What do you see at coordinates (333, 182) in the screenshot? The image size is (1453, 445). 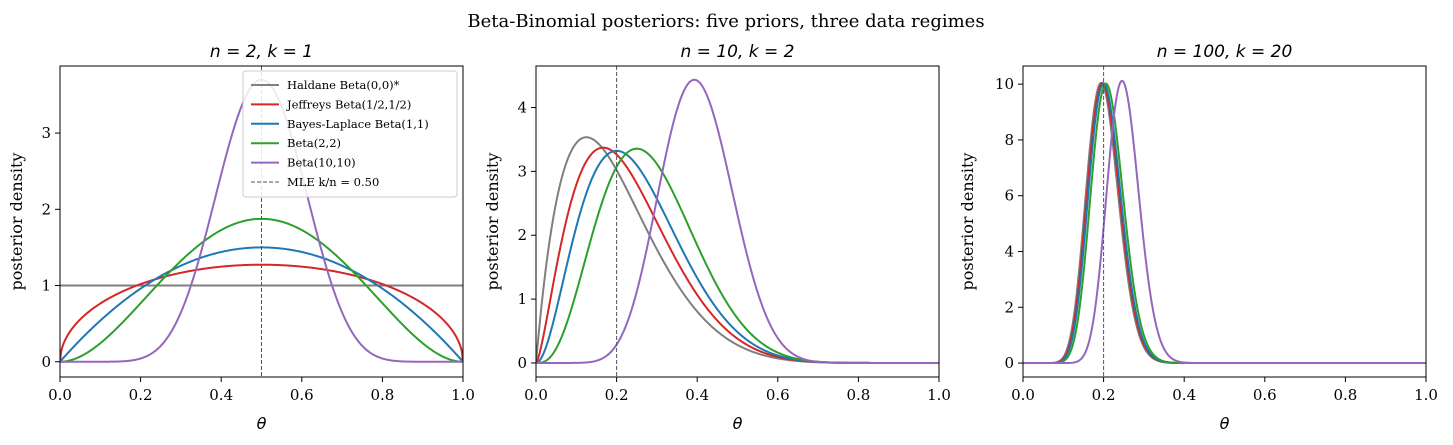 I see `legend-label: MLE k/n = 0.50` at bounding box center [333, 182].